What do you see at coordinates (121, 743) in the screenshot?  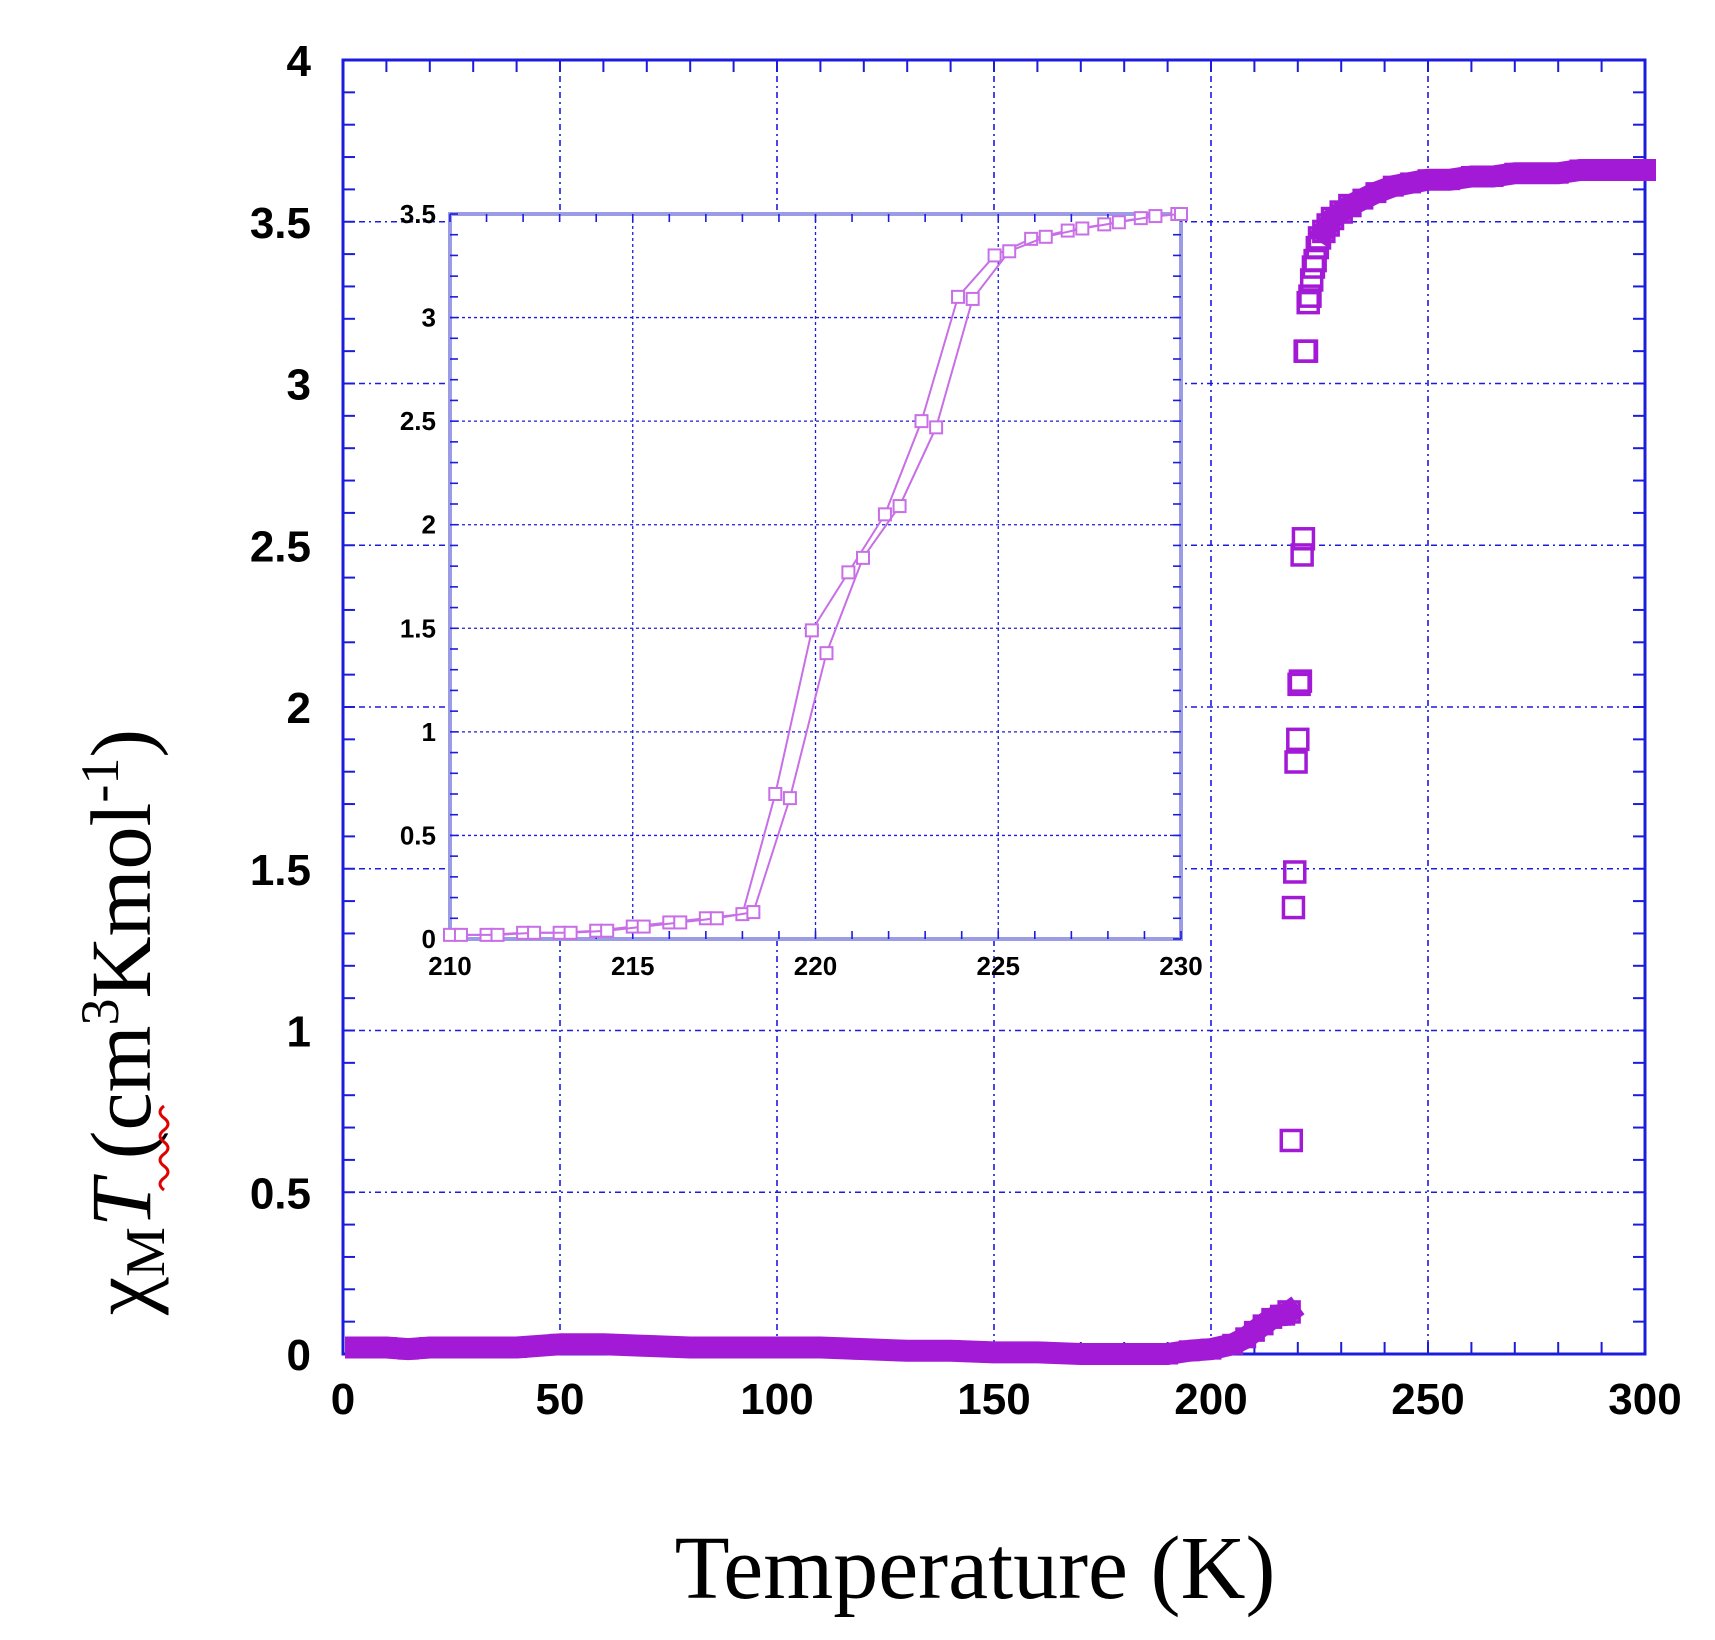 I see `ylabel-units-close: )` at bounding box center [121, 743].